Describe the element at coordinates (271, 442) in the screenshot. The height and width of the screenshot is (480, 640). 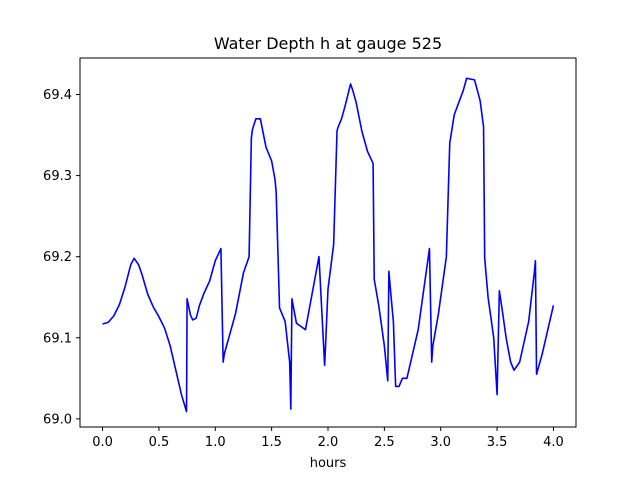
I see `x-tick-label: 1.5` at that location.